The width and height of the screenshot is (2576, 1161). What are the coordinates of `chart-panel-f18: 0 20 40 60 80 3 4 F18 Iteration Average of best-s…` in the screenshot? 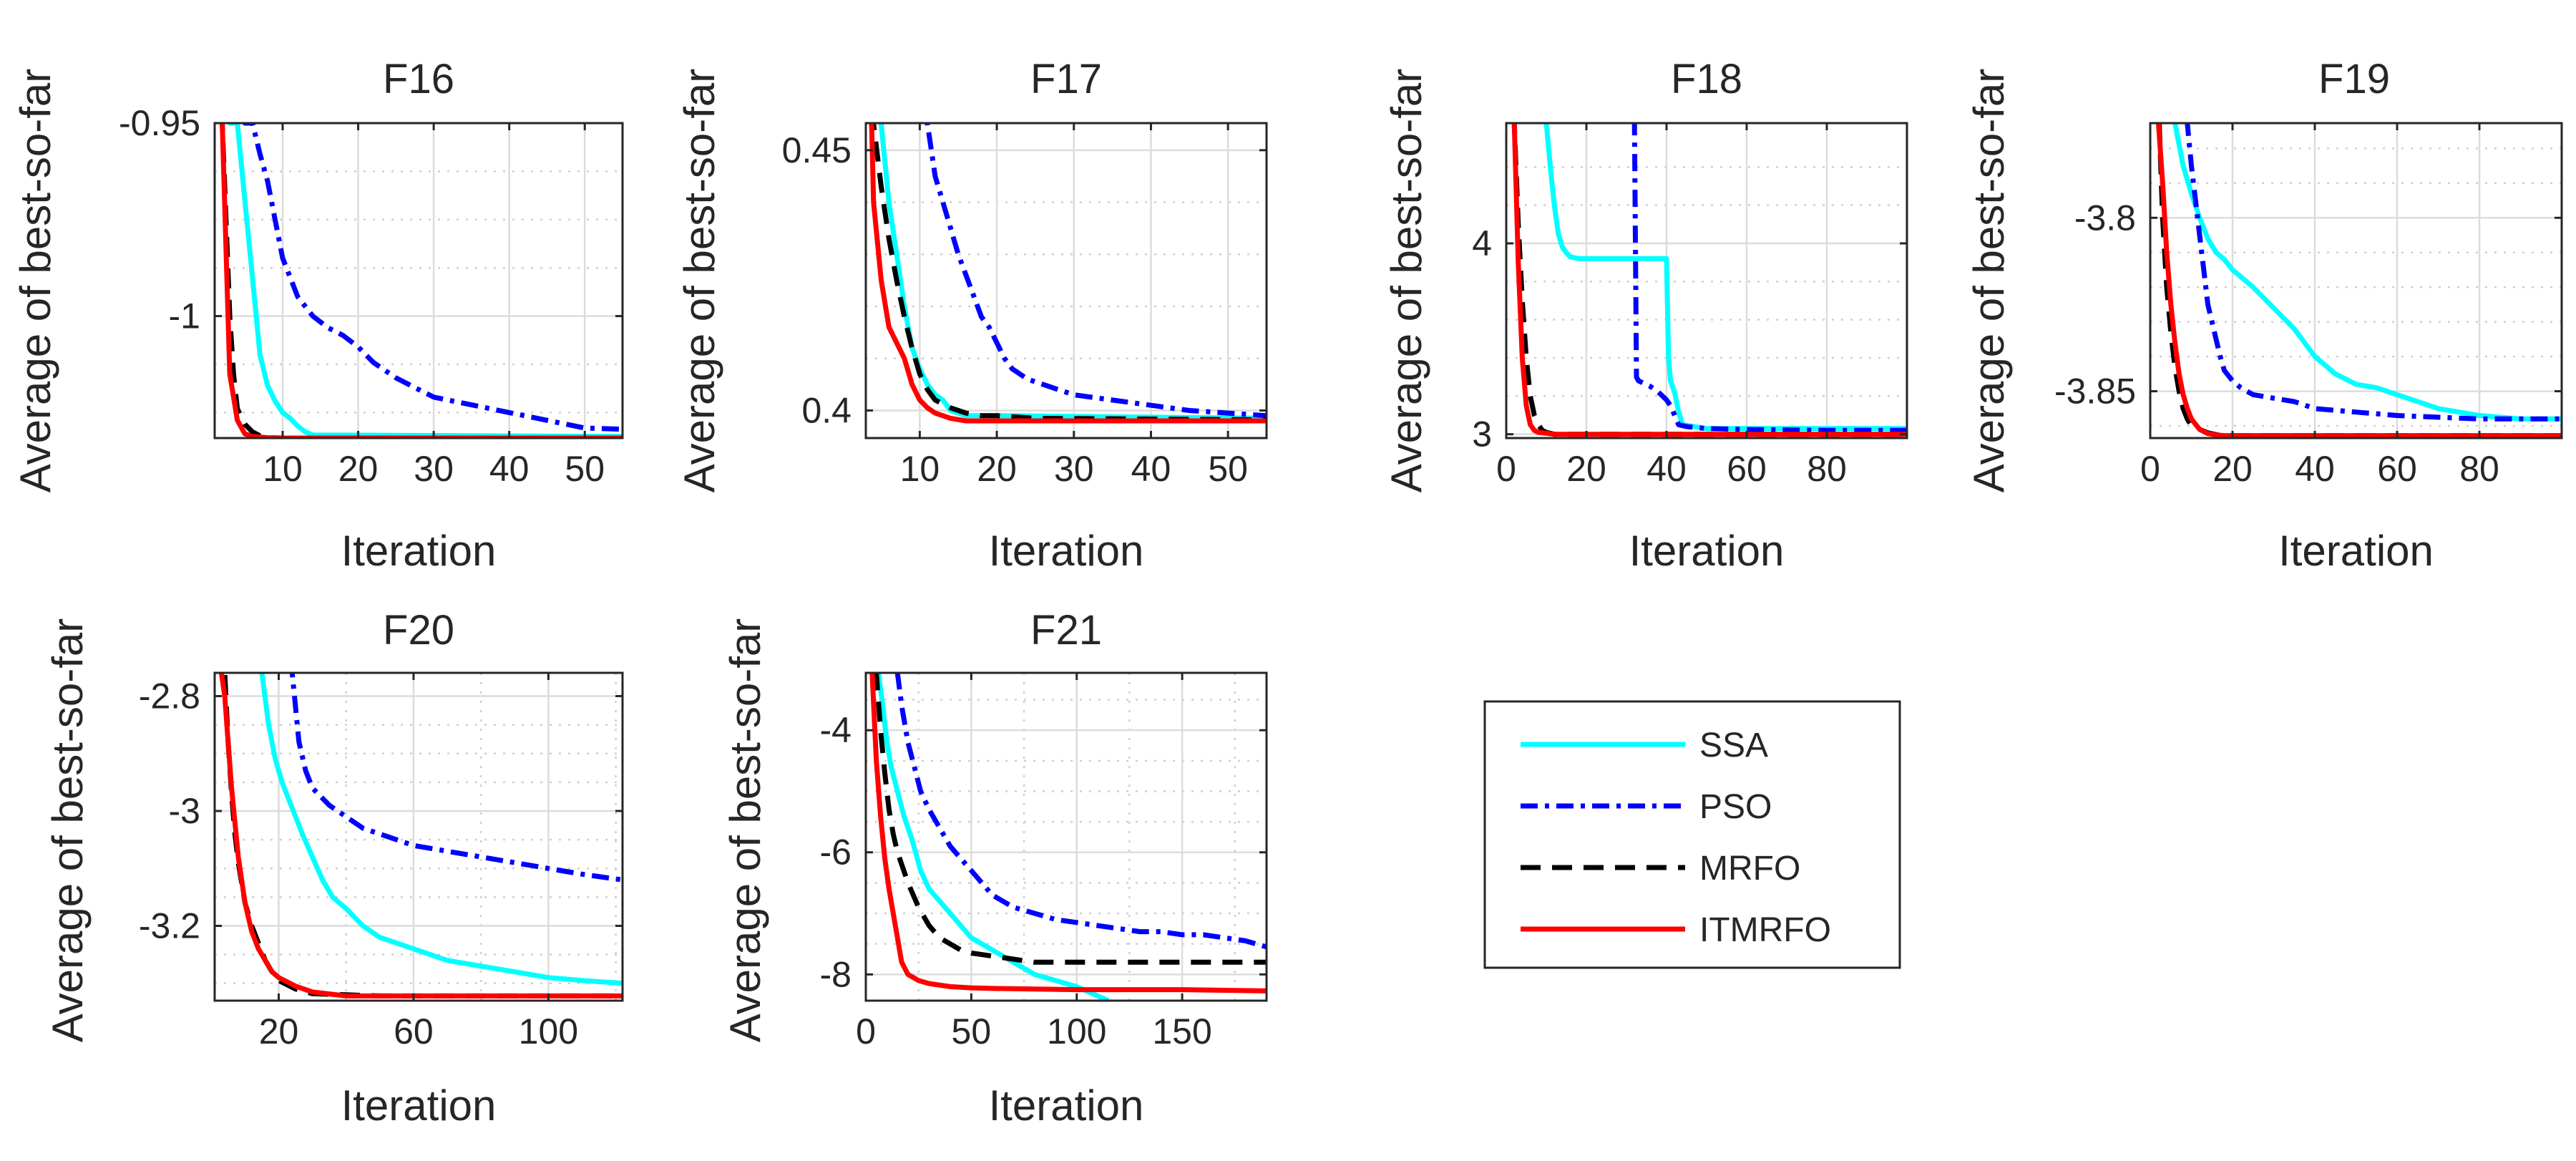 It's located at (1645, 315).